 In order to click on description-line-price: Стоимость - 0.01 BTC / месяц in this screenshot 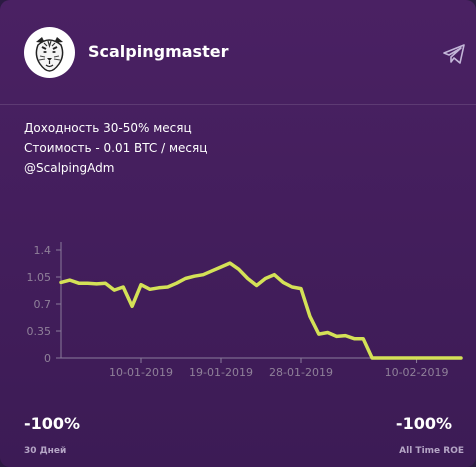, I will do `click(116, 148)`.